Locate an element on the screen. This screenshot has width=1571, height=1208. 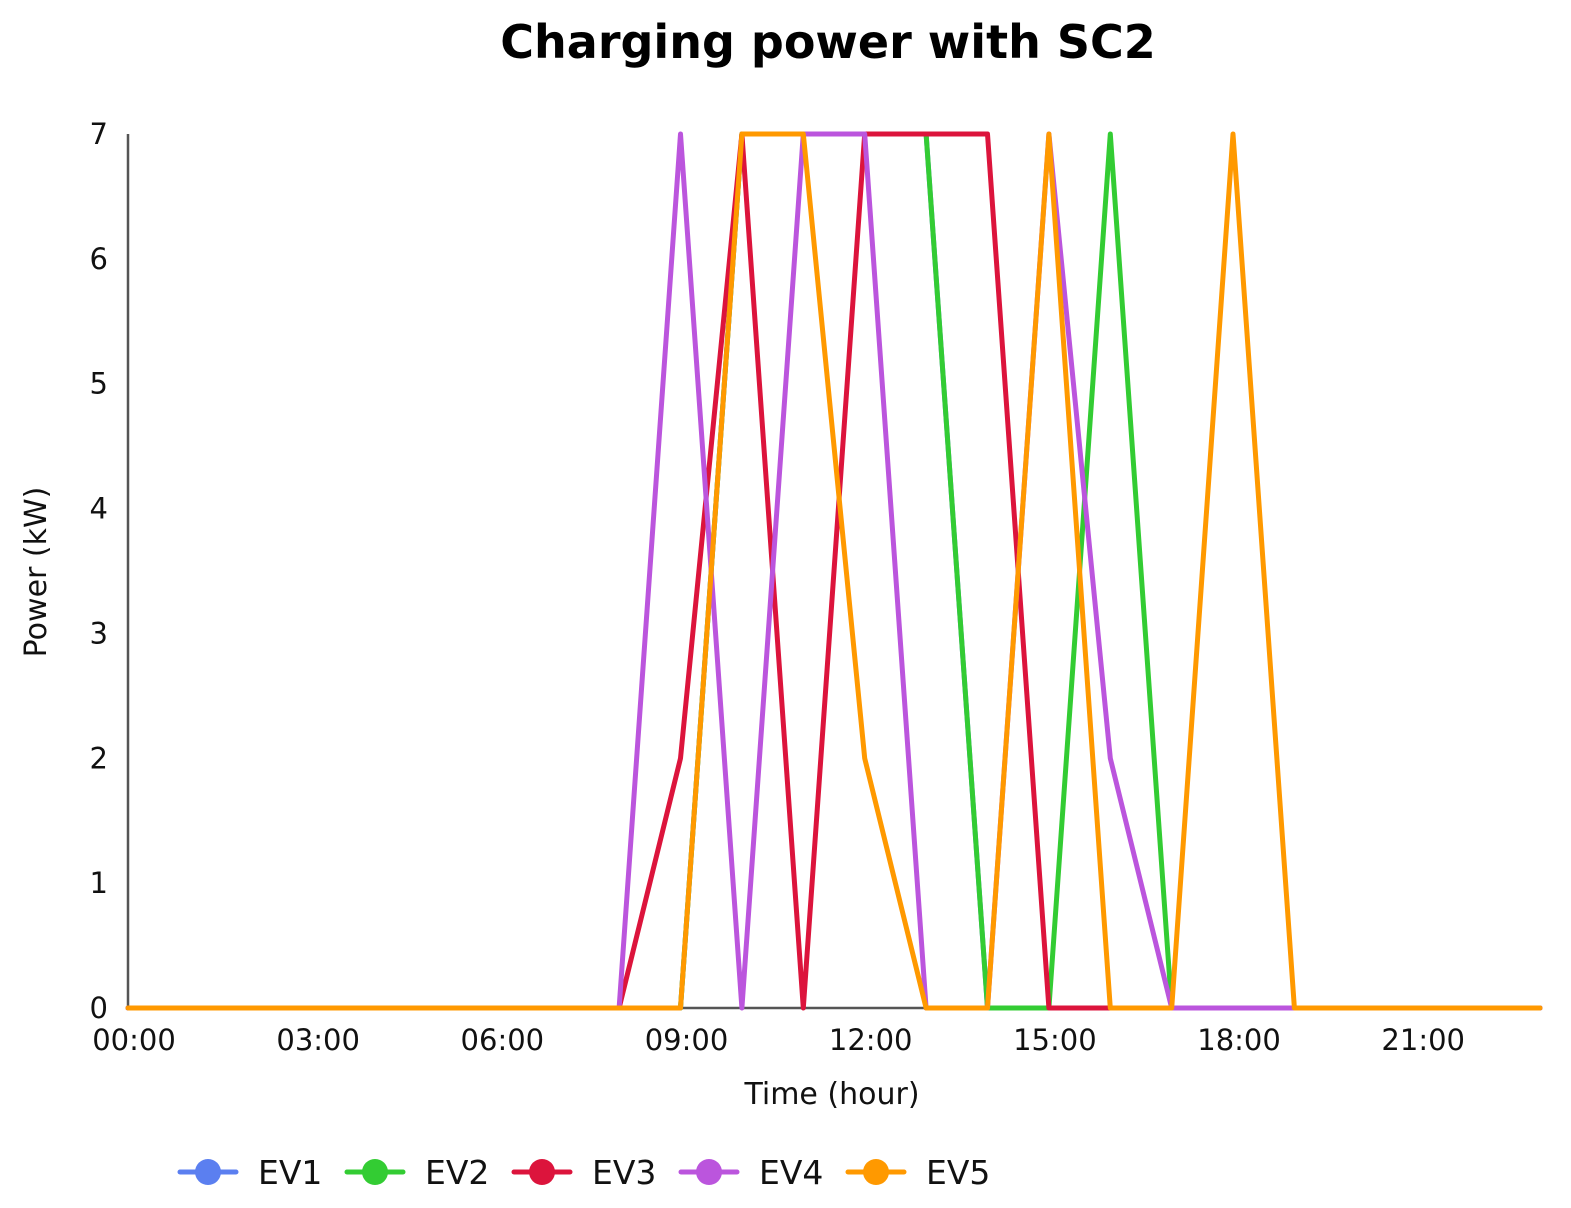
x-tick-label: 06:00 is located at coordinates (503, 1040).